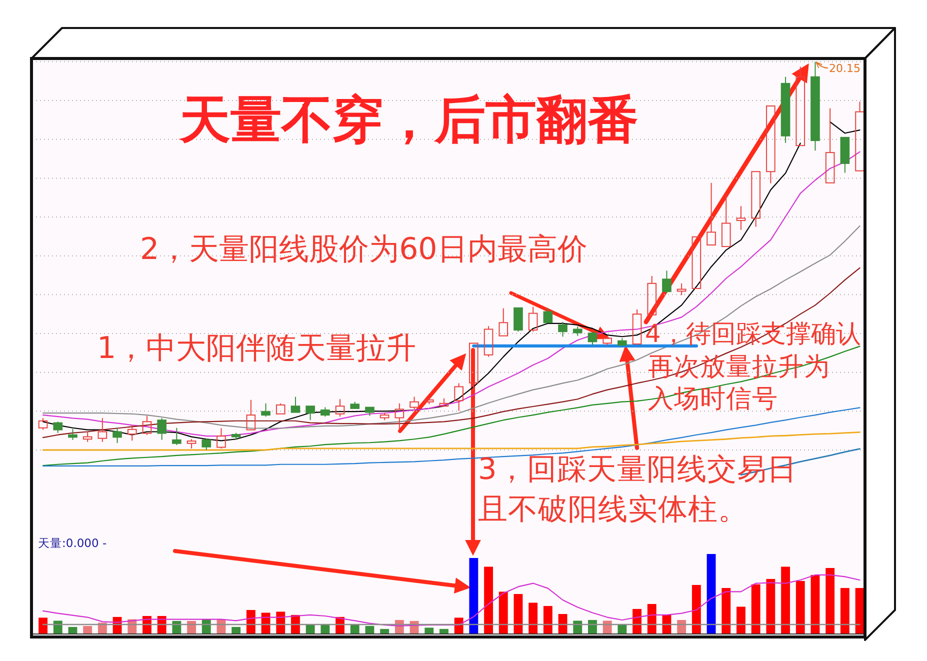 The height and width of the screenshot is (661, 927). What do you see at coordinates (72, 543) in the screenshot?
I see `text: 天量:0.000 -` at bounding box center [72, 543].